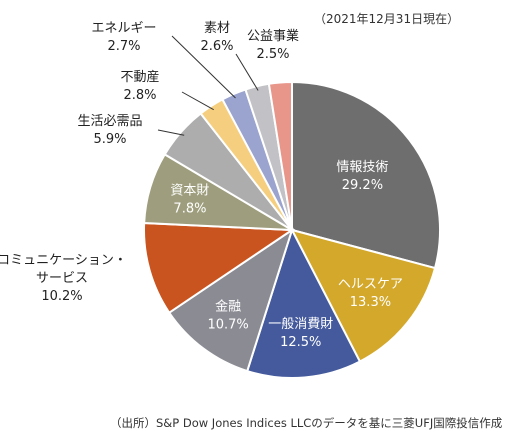  Describe the element at coordinates (387, 19) in the screenshot. I see `date-note: （2021年12月31日現在）` at that location.